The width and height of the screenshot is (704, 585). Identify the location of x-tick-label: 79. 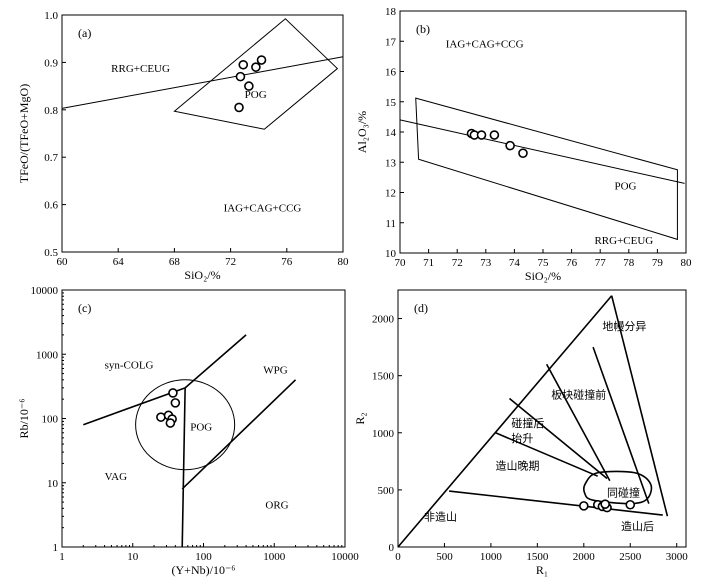
(658, 263).